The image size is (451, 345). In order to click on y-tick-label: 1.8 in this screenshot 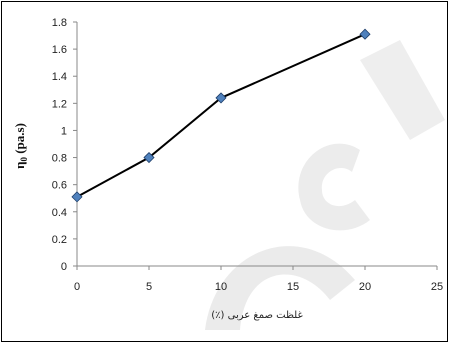, I will do `click(59, 23)`.